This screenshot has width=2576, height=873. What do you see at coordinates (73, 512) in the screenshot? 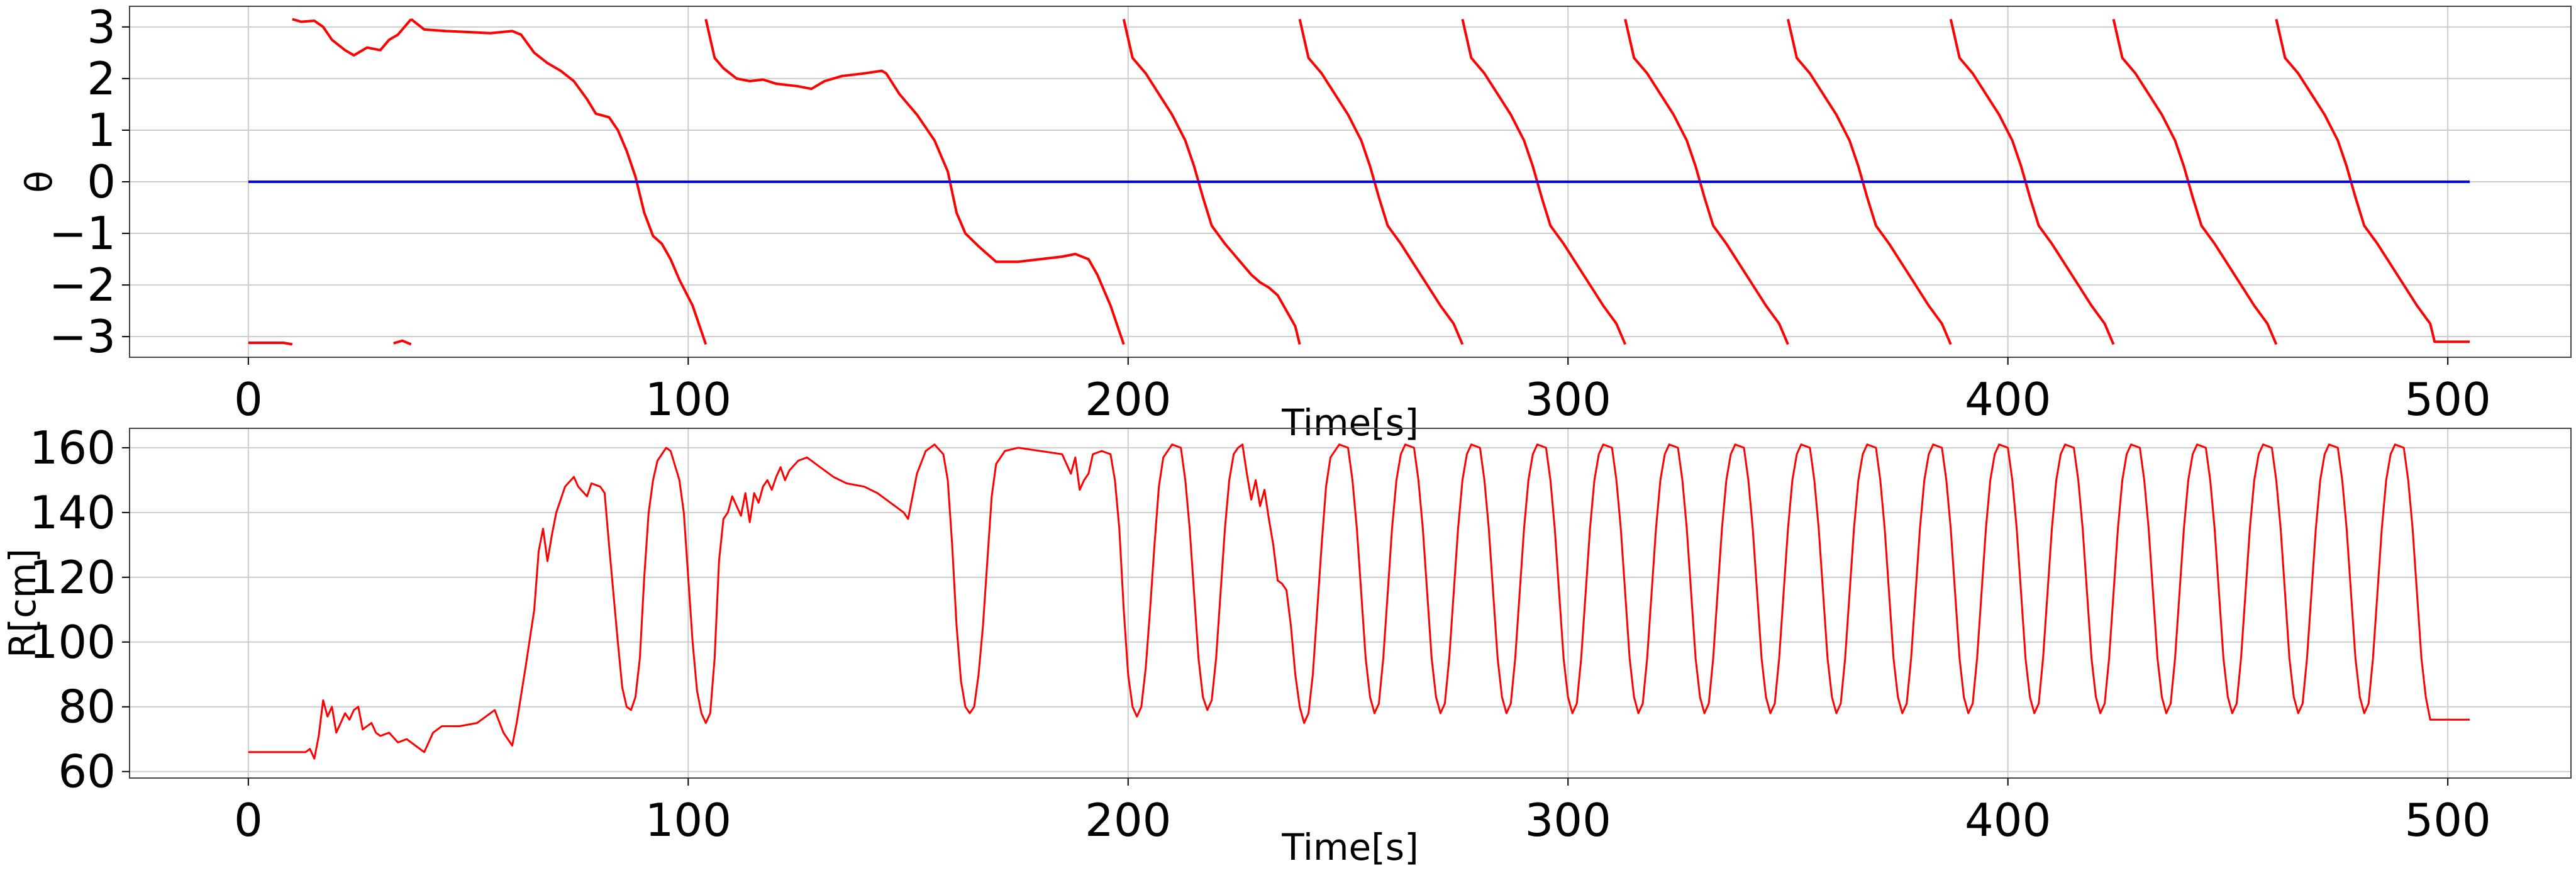
I see `y-tick-label: 140` at bounding box center [73, 512].